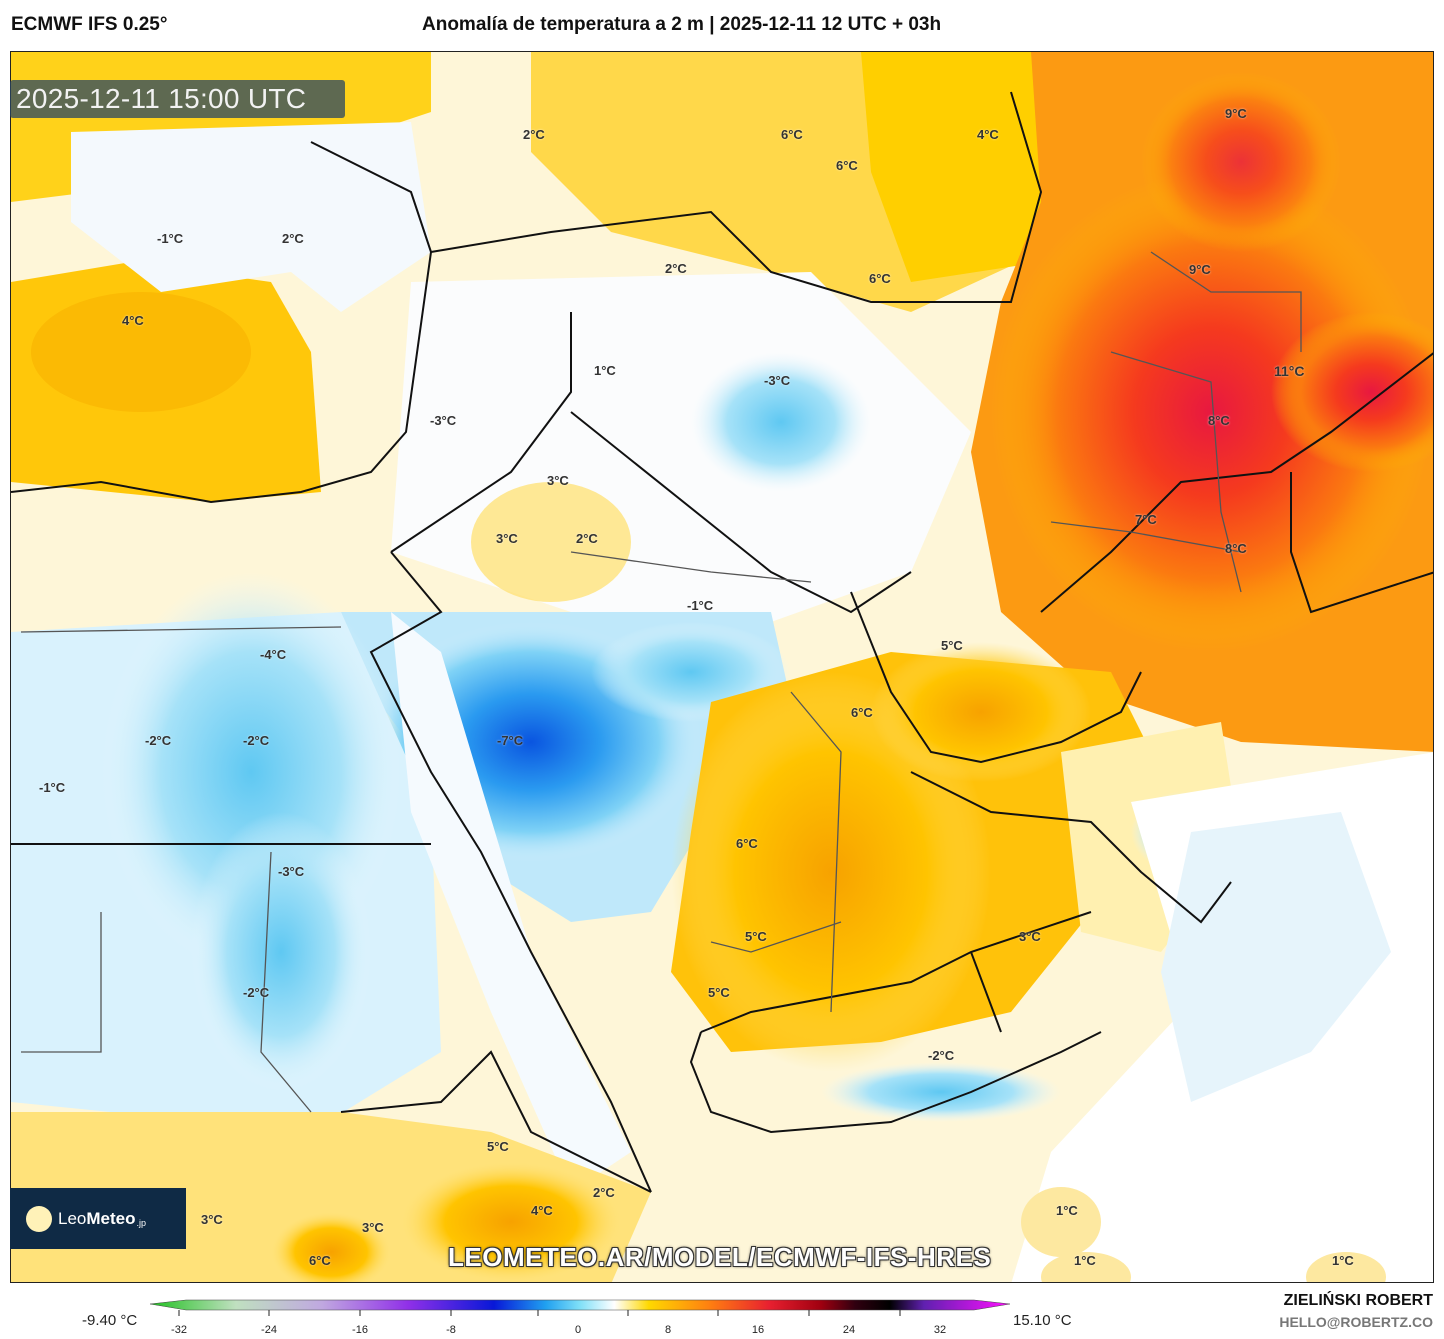 The image size is (1444, 1339). Describe the element at coordinates (668, 1330) in the screenshot. I see `colorbar-tick: 8` at that location.